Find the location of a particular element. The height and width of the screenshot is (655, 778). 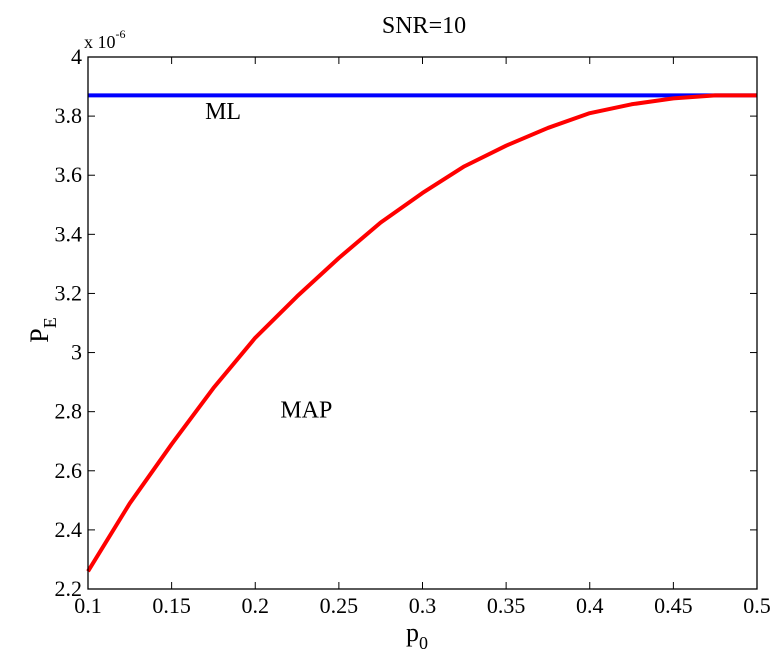

y-tick-label: 4 is located at coordinates (76, 56).